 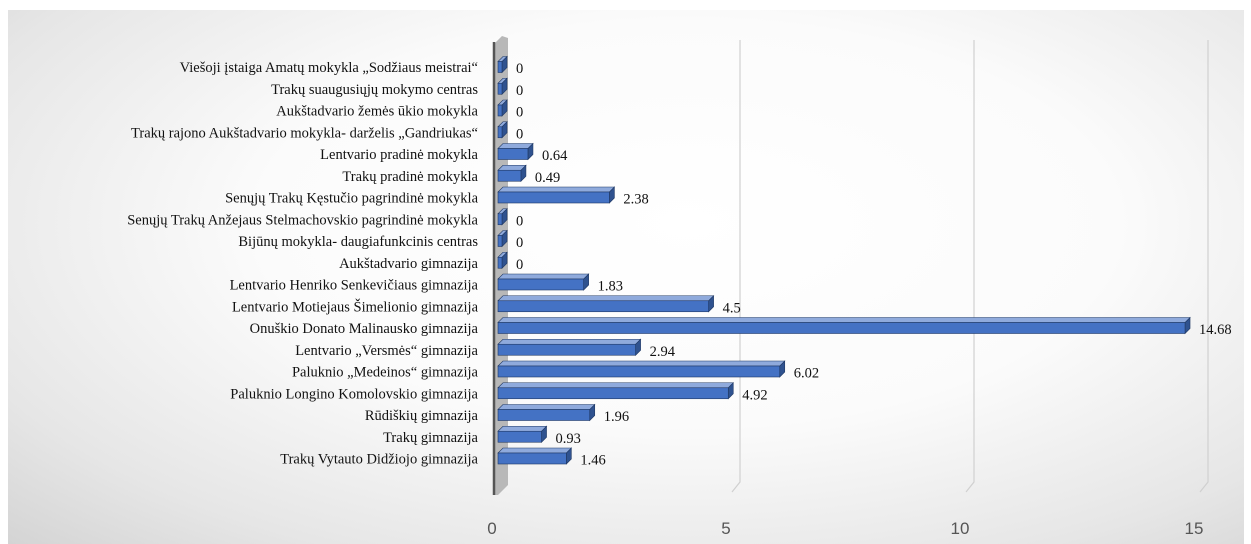 I want to click on x-tick-label-5: 5, so click(x=725, y=528).